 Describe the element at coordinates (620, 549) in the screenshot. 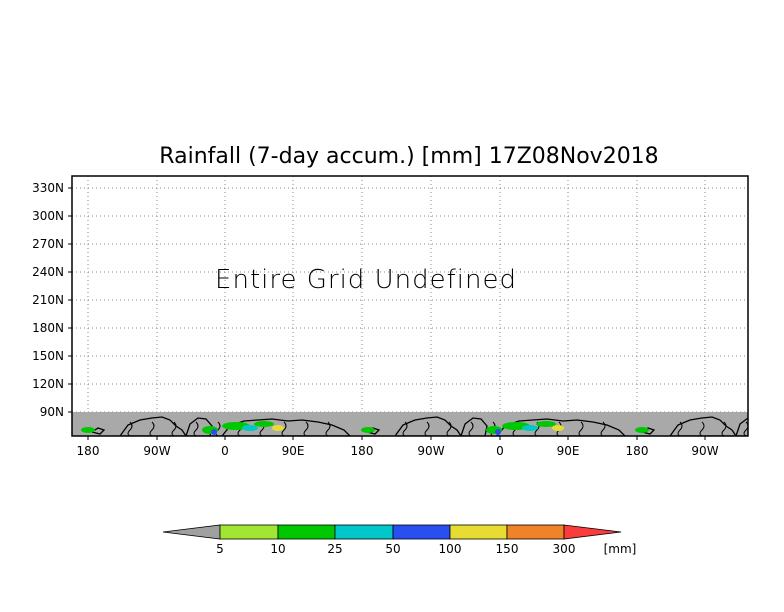

I see `colorbar-unit: [mm]` at that location.